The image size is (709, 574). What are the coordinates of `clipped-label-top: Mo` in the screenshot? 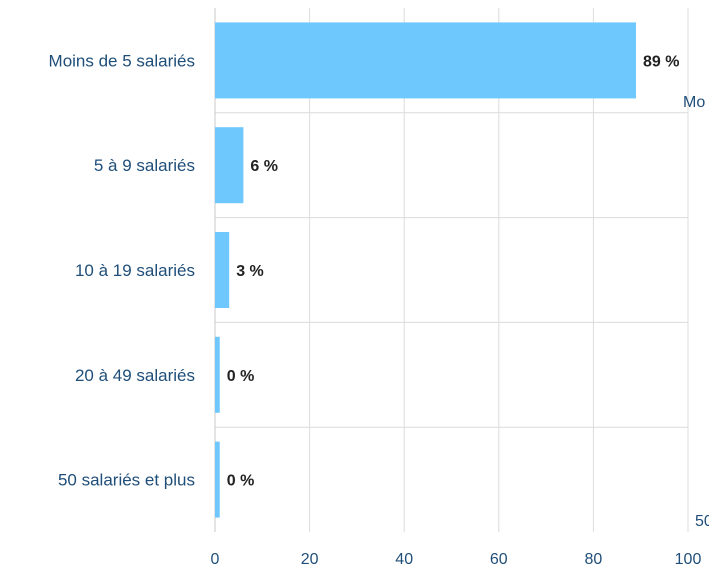 It's located at (694, 102).